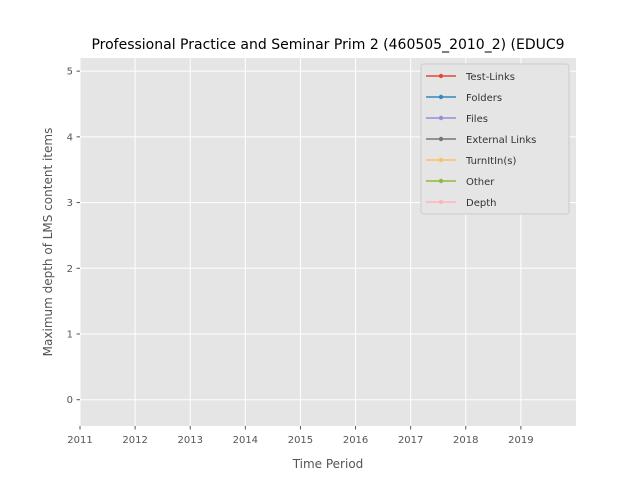  What do you see at coordinates (520, 440) in the screenshot?
I see `x-tick-label: 2019` at bounding box center [520, 440].